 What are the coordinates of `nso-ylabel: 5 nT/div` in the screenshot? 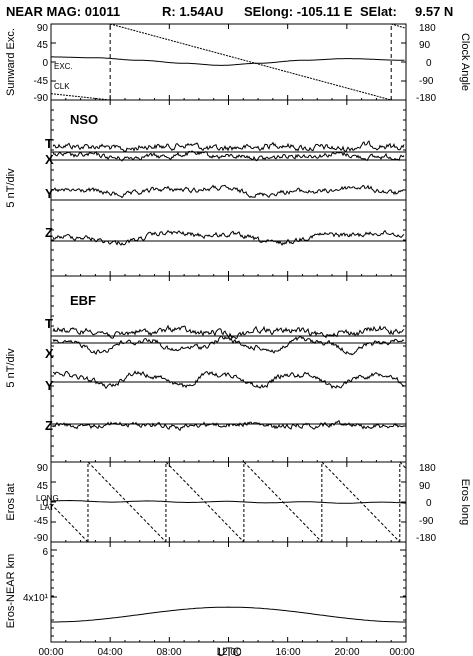 It's located at (11, 188).